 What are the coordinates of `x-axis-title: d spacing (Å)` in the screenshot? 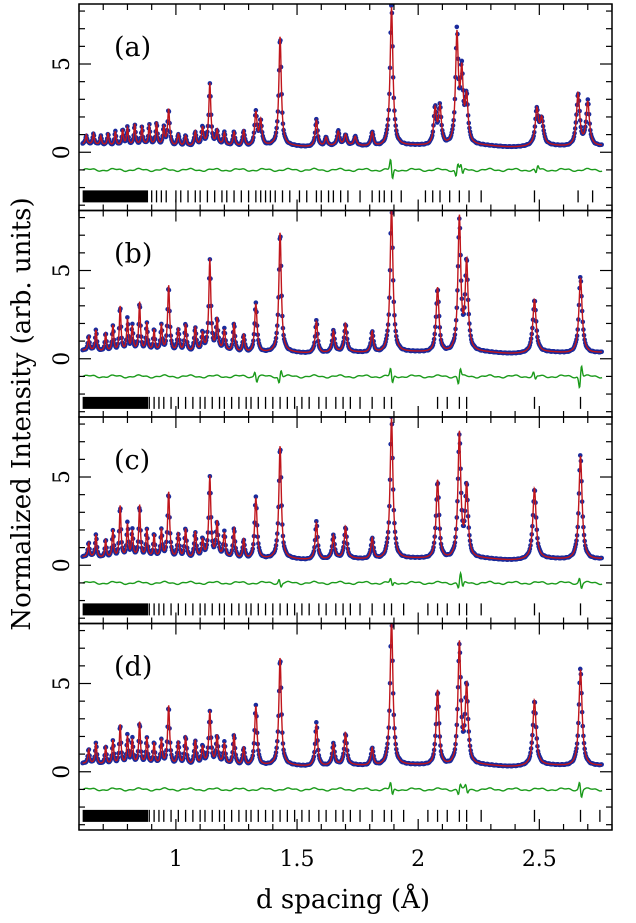 It's located at (343, 899).